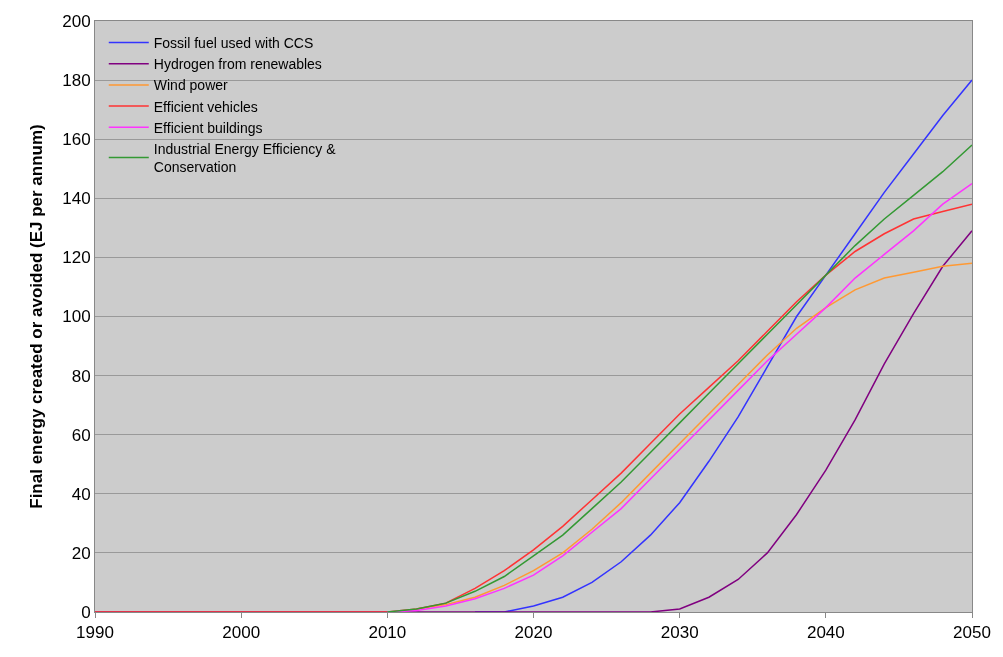  What do you see at coordinates (237, 64) in the screenshot?
I see `legend-label: Hydrogen from renewables` at bounding box center [237, 64].